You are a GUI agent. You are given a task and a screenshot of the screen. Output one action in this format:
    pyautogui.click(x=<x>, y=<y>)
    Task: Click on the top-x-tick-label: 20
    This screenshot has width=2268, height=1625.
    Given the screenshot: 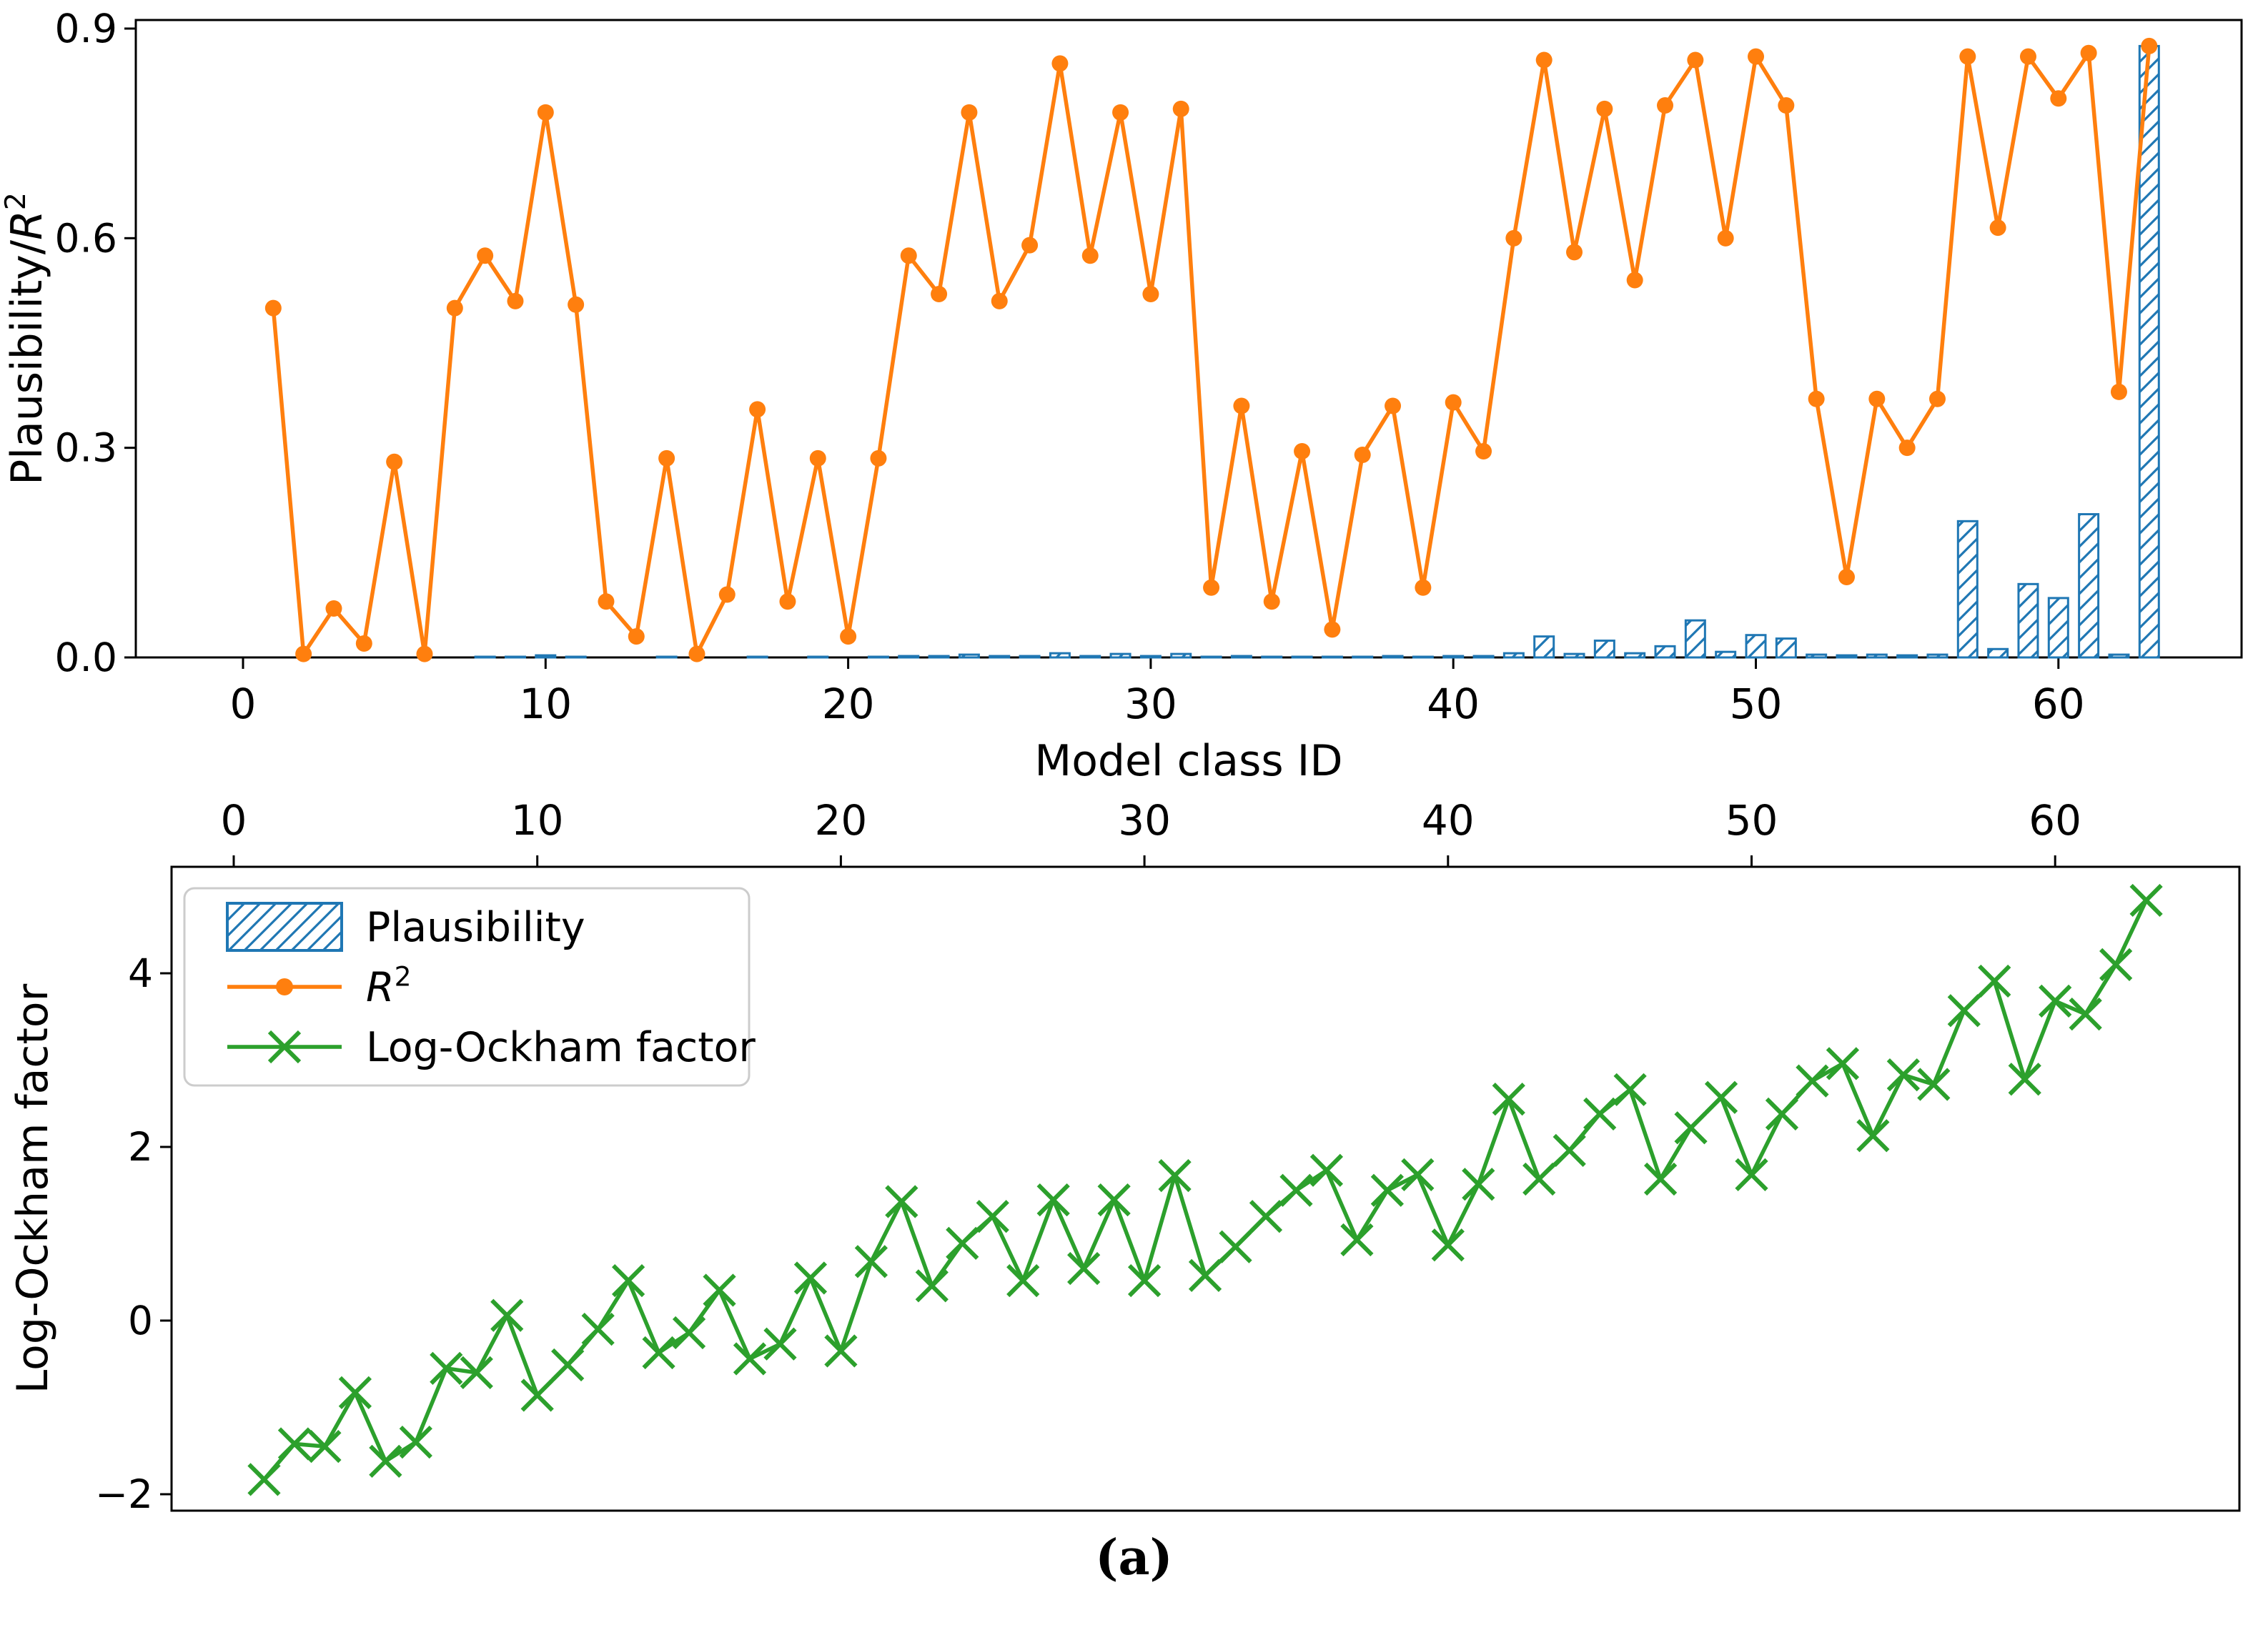 What is the action you would take?
    pyautogui.click(x=848, y=704)
    